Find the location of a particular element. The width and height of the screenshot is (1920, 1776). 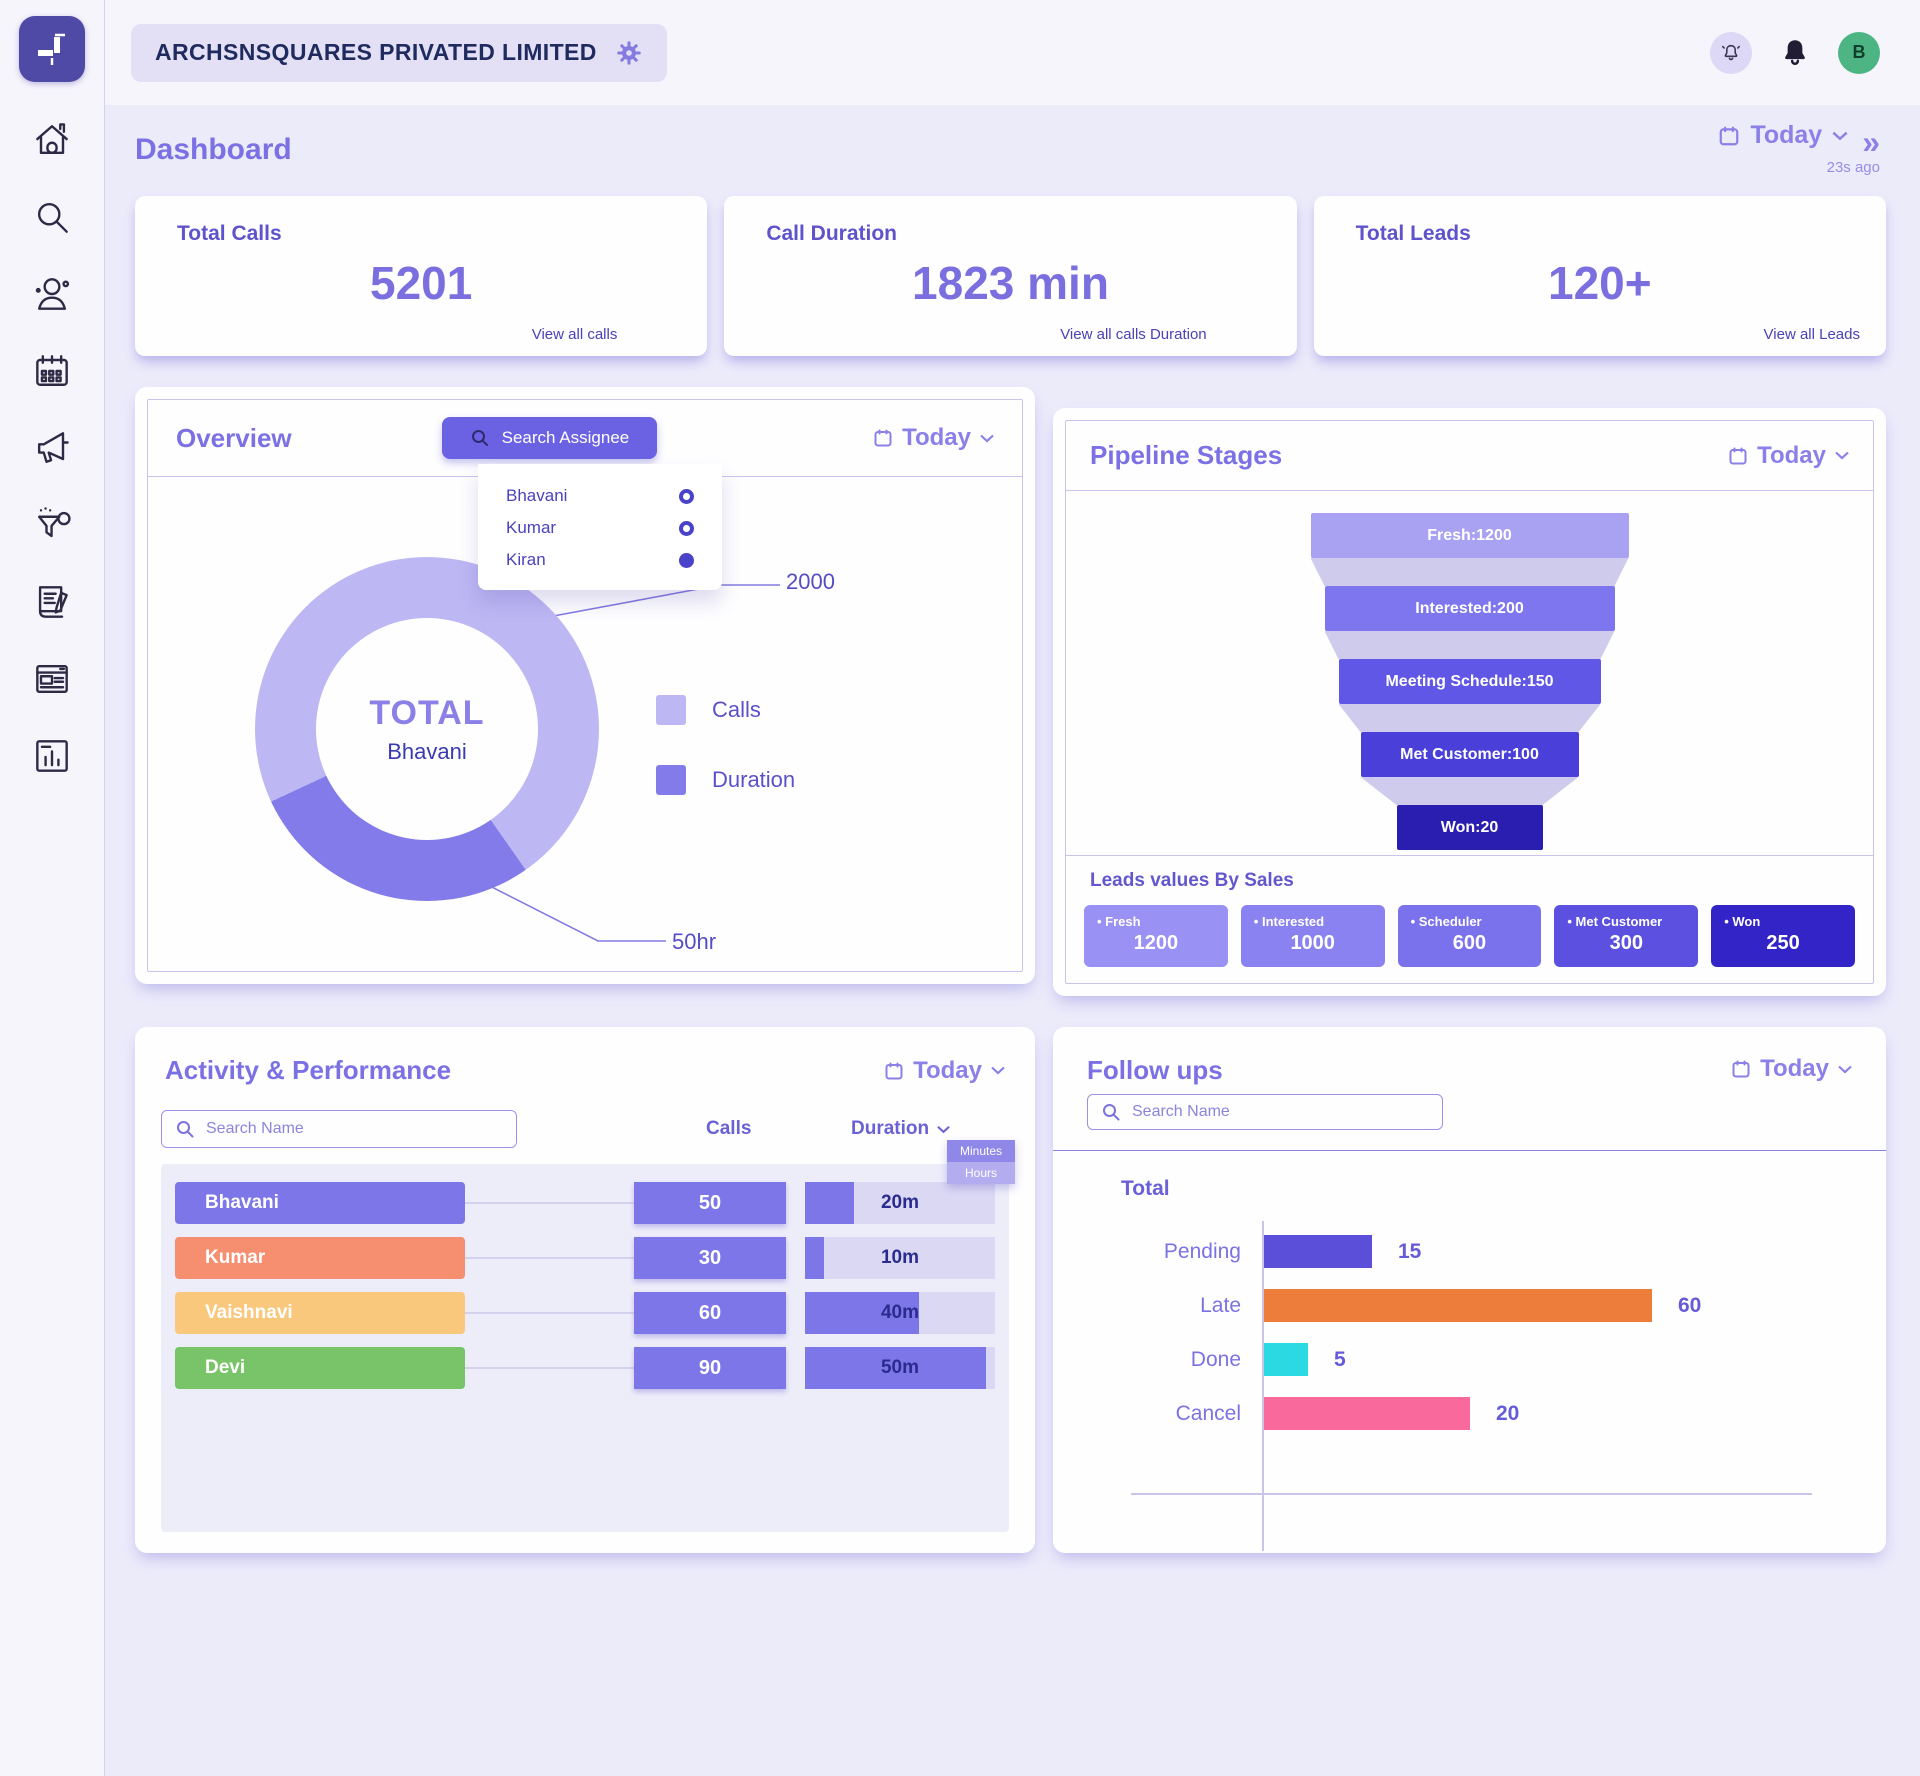

notifications-button is located at coordinates (1795, 53).